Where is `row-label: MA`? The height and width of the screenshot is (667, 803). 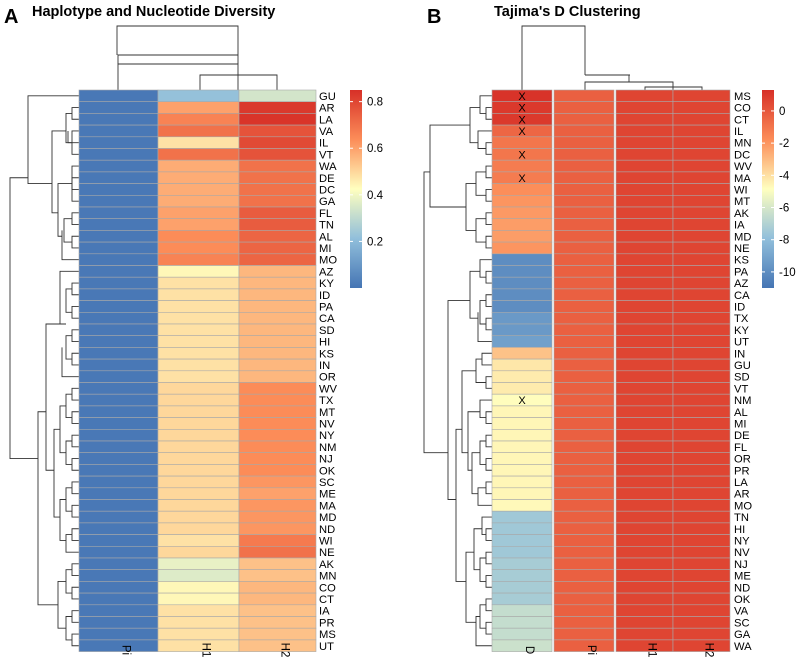
row-label: MA is located at coordinates (742, 179).